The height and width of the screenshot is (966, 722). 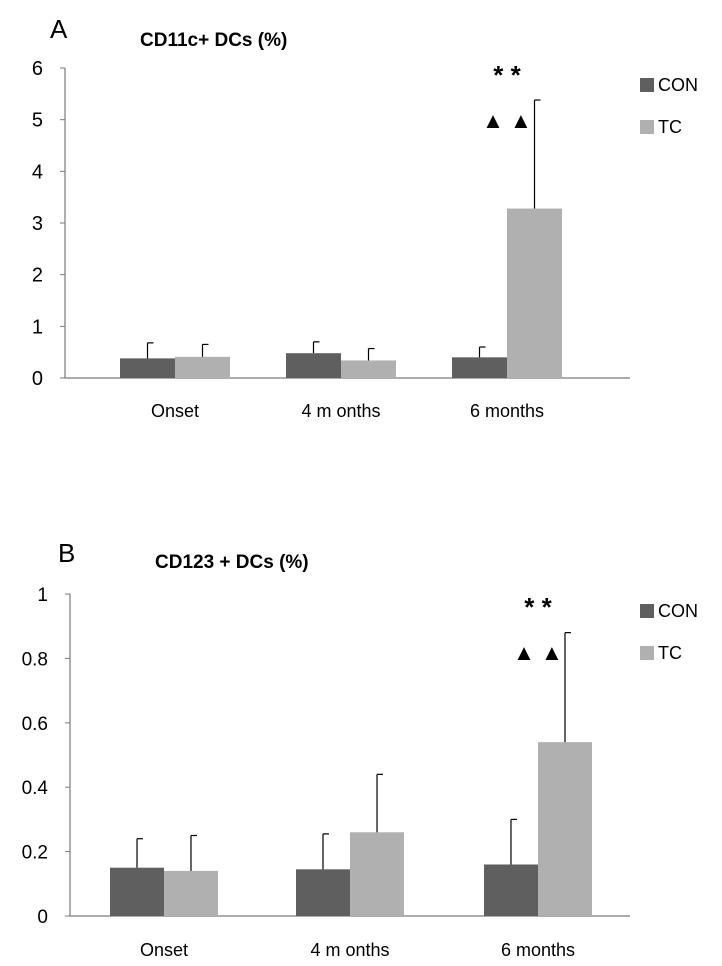 I want to click on y-tick-label: 2, so click(x=37, y=276).